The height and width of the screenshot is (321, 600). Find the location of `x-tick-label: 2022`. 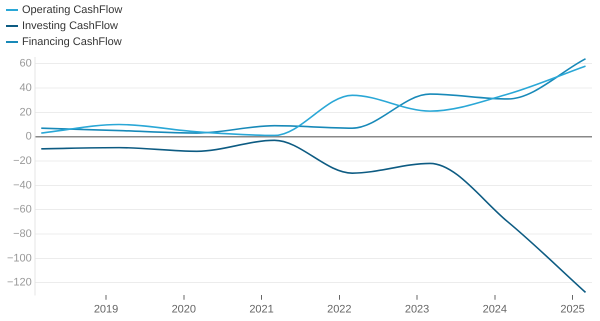

x-tick-label: 2022 is located at coordinates (339, 309).